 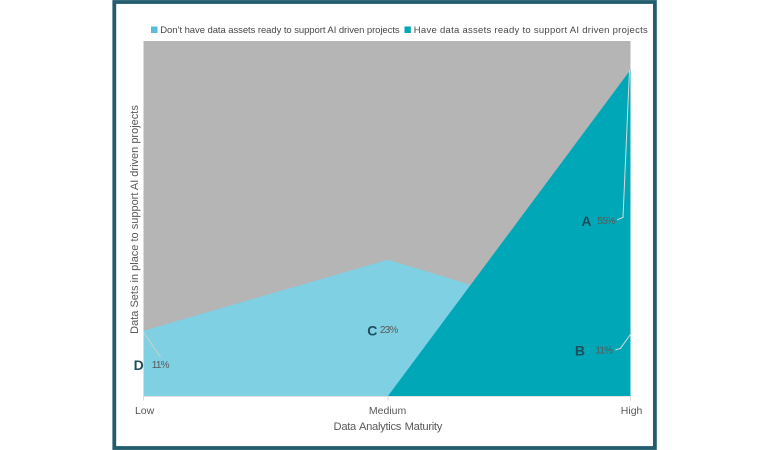 I want to click on svg-text: D, so click(x=139, y=365).